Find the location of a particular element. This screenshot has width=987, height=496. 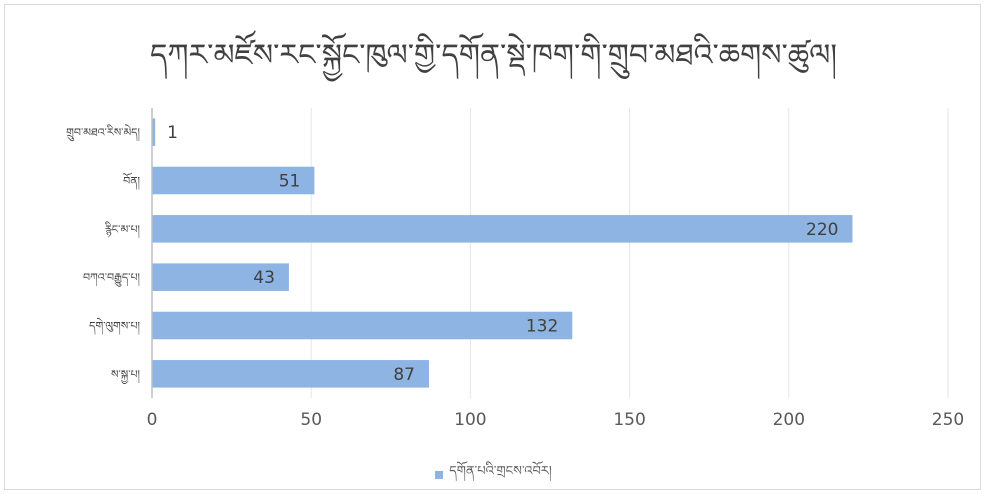

x-tick-label: 250 is located at coordinates (948, 420).